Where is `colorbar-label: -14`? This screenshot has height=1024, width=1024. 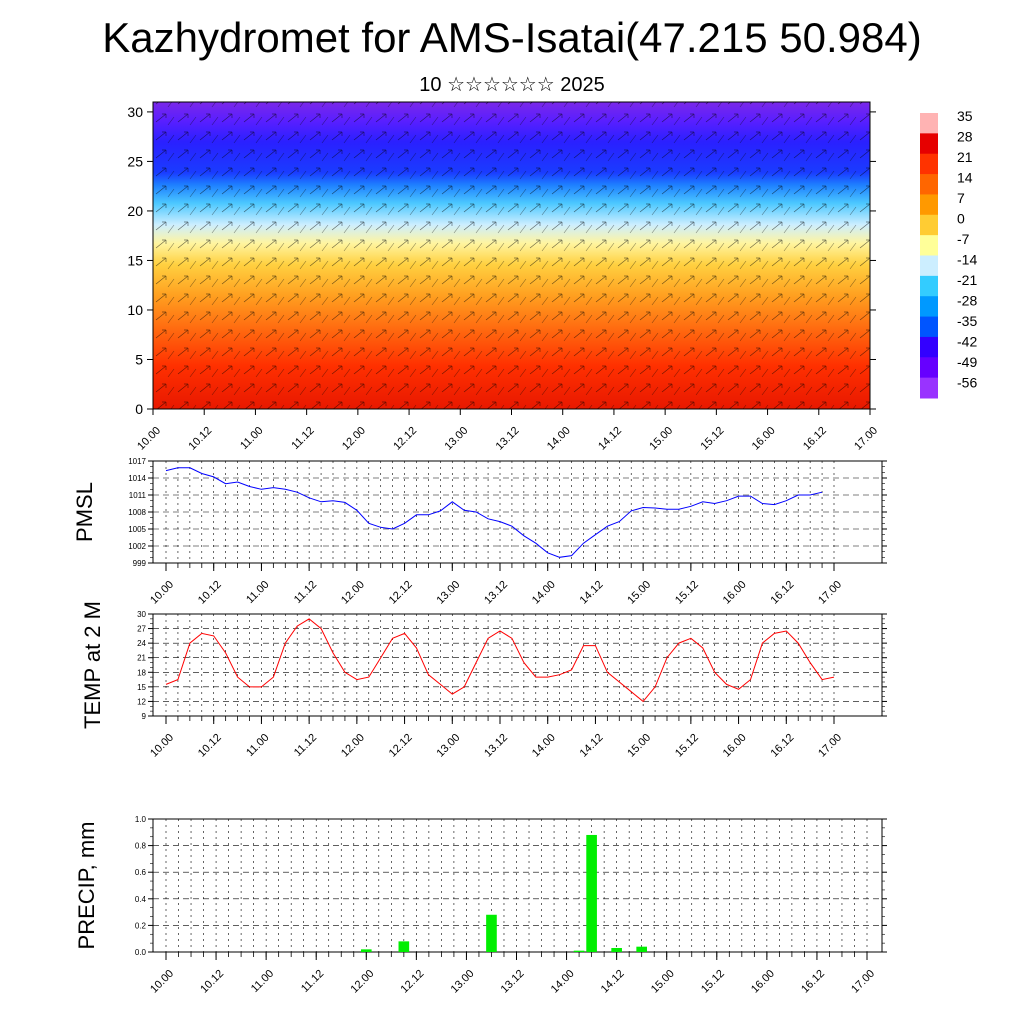 colorbar-label: -14 is located at coordinates (967, 260).